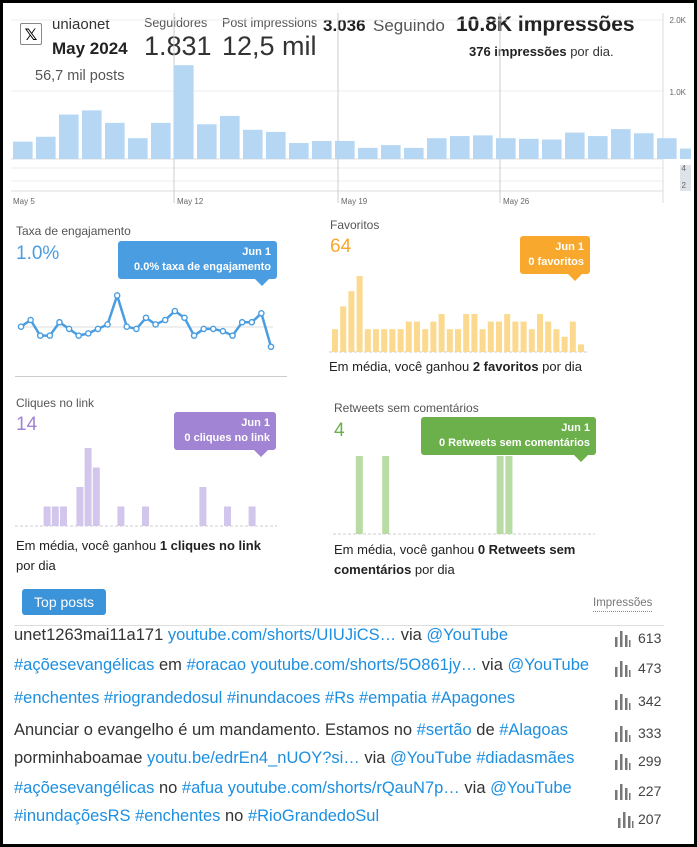  Describe the element at coordinates (623, 604) in the screenshot. I see `impressions-tab: Impressões` at that location.